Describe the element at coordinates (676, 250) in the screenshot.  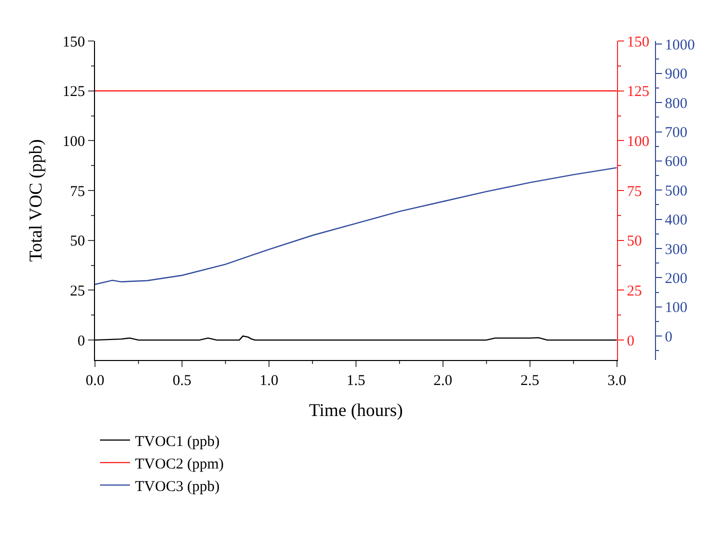
I see `y3-tick-label: 300` at that location.